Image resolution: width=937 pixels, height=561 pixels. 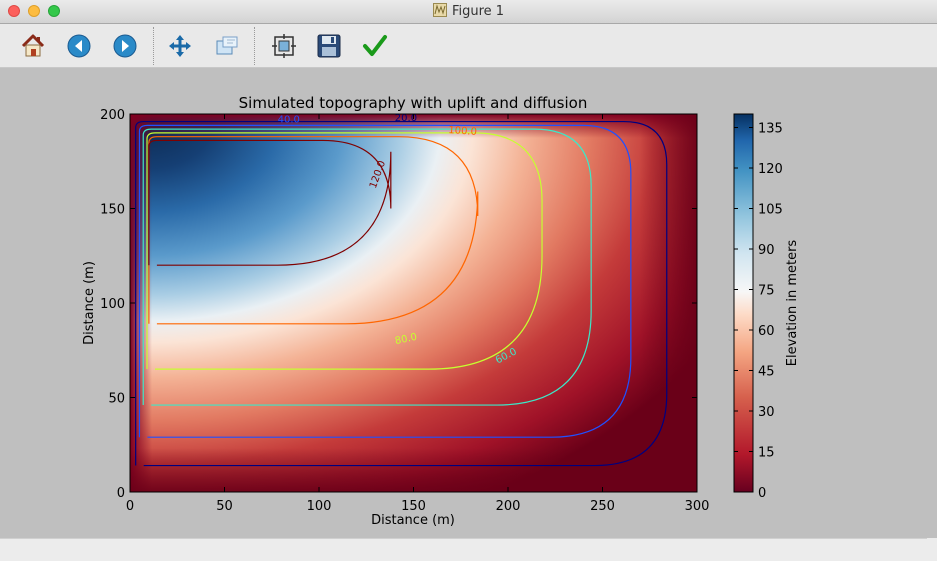 I want to click on checkmark-icon, so click(x=375, y=45).